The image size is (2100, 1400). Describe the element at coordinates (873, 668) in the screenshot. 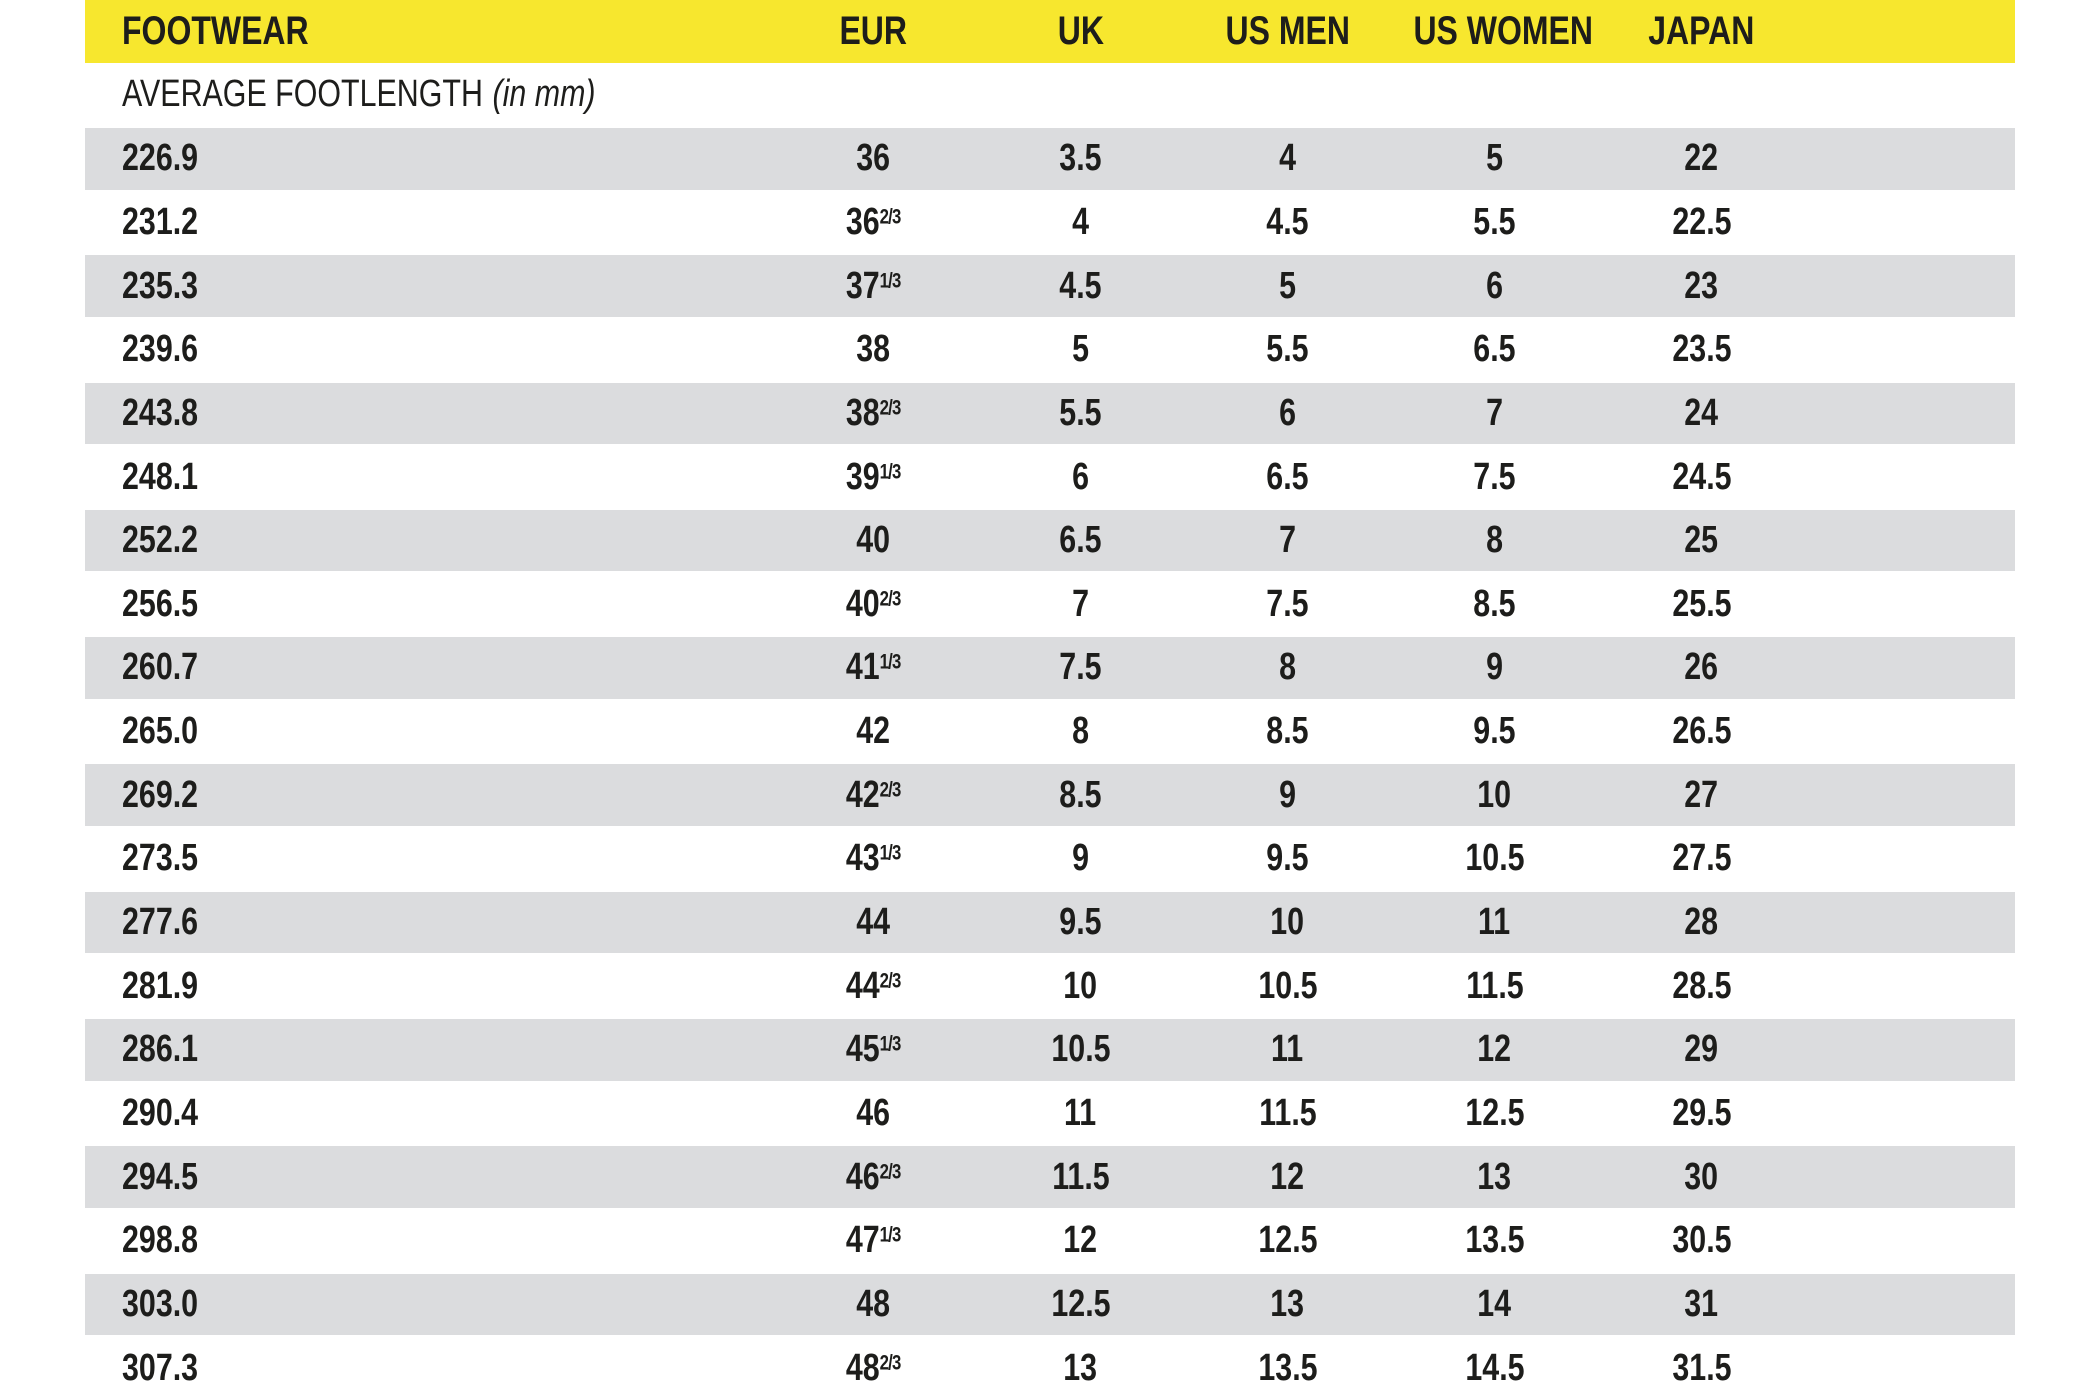

I see `cell-eur: 411/3` at that location.